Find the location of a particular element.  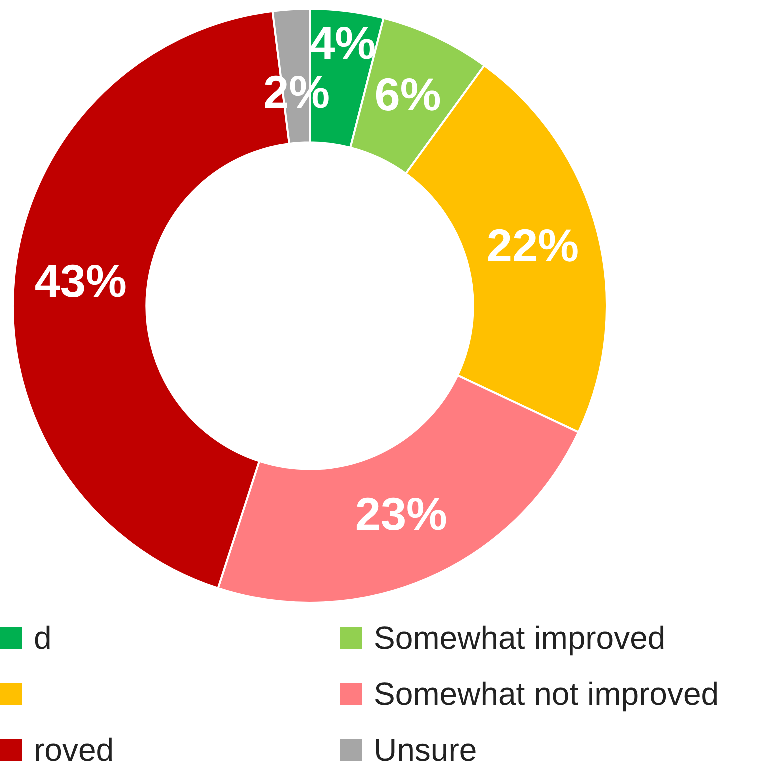

data-label: 22% is located at coordinates (532, 245).